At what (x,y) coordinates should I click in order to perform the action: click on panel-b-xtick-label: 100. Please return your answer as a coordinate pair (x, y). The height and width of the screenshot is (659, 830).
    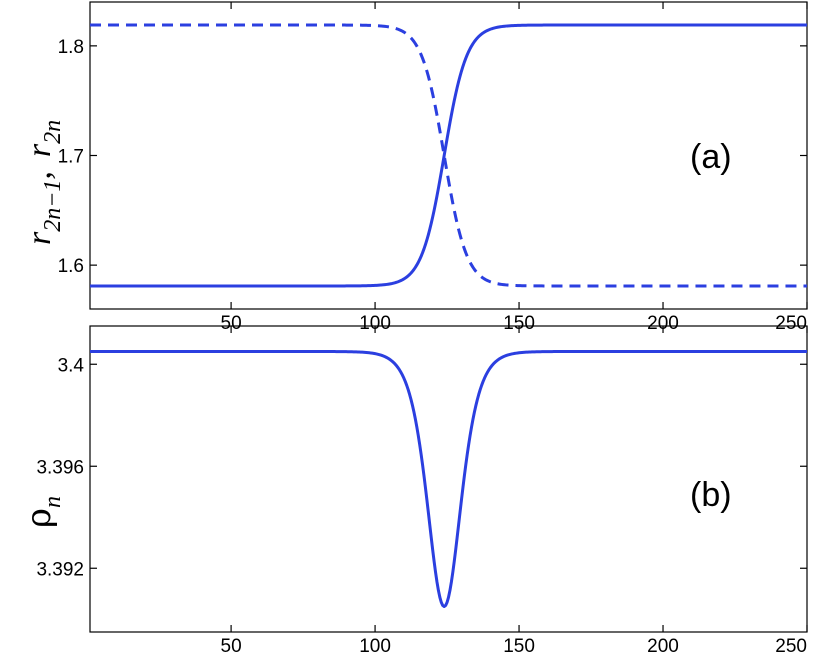
    Looking at the image, I should click on (375, 646).